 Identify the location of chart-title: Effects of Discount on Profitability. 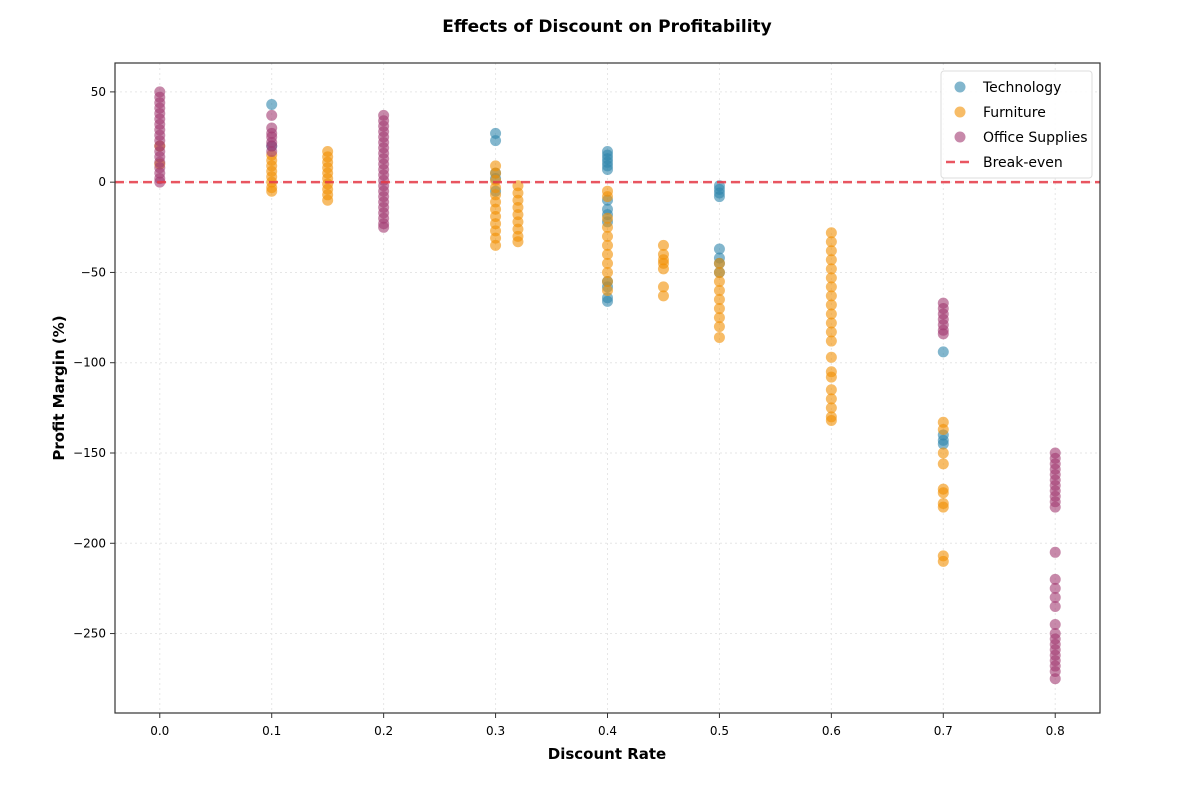
(607, 27).